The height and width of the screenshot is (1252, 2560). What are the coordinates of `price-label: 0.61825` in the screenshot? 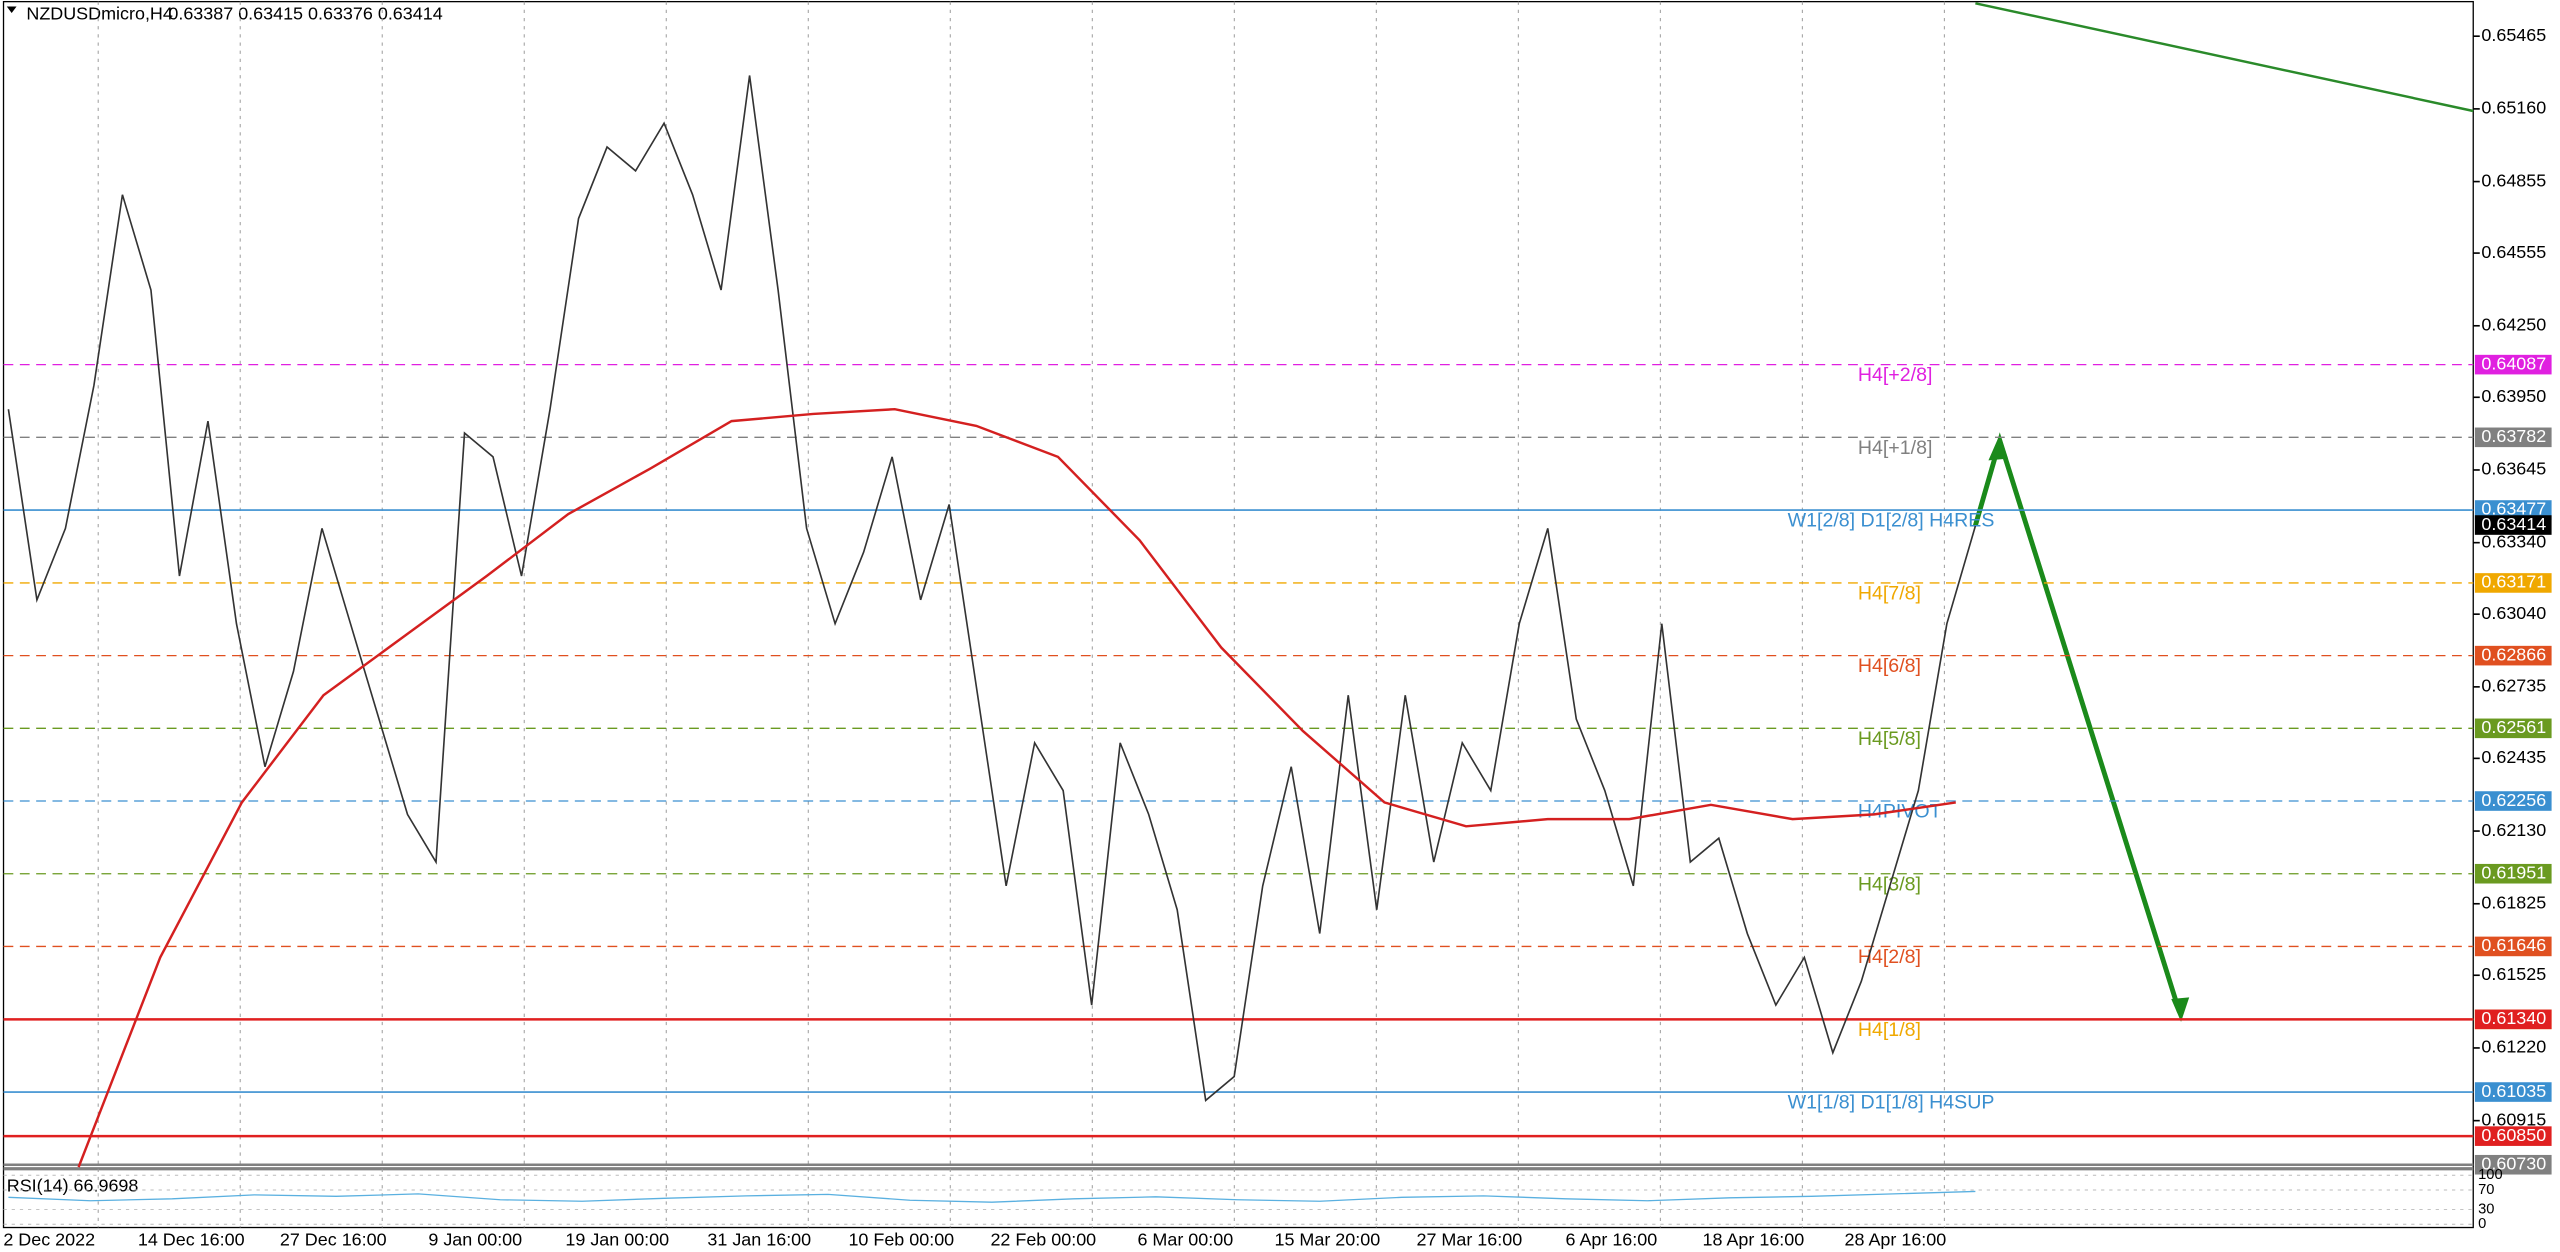 It's located at (2513, 902).